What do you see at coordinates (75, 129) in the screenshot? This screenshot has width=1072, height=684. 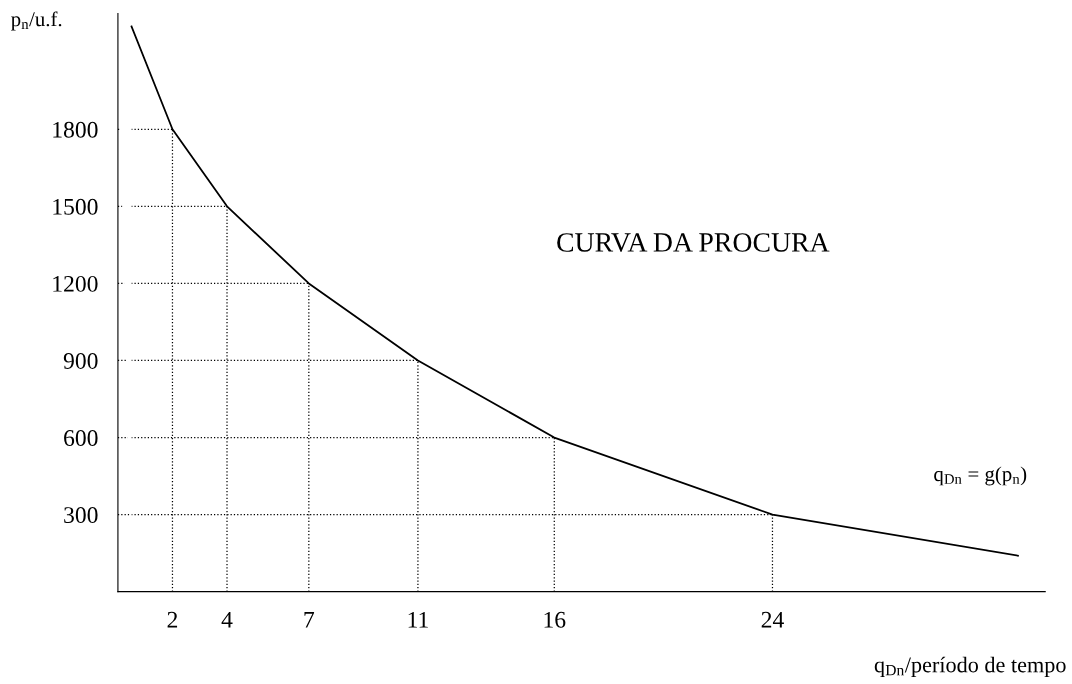 I see `y-tick-label: 1800` at bounding box center [75, 129].